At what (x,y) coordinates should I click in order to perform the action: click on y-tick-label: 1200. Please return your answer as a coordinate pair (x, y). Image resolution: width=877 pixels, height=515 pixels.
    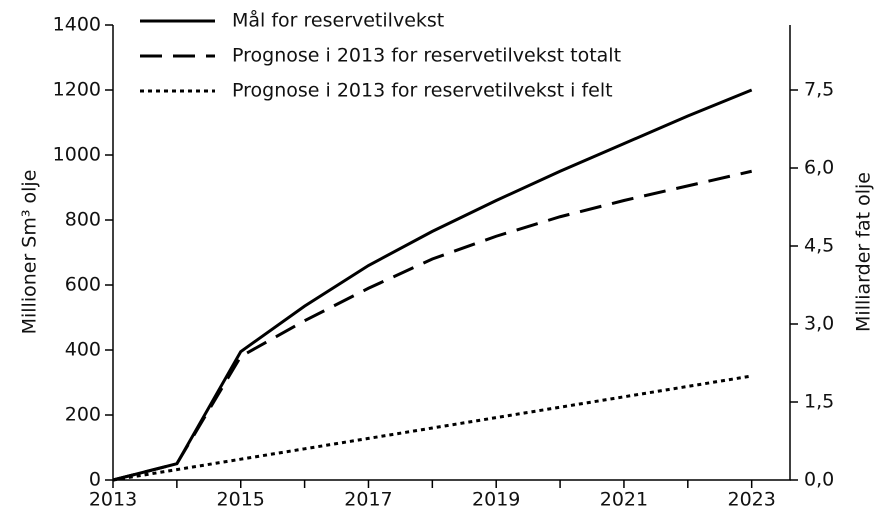
    Looking at the image, I should click on (77, 90).